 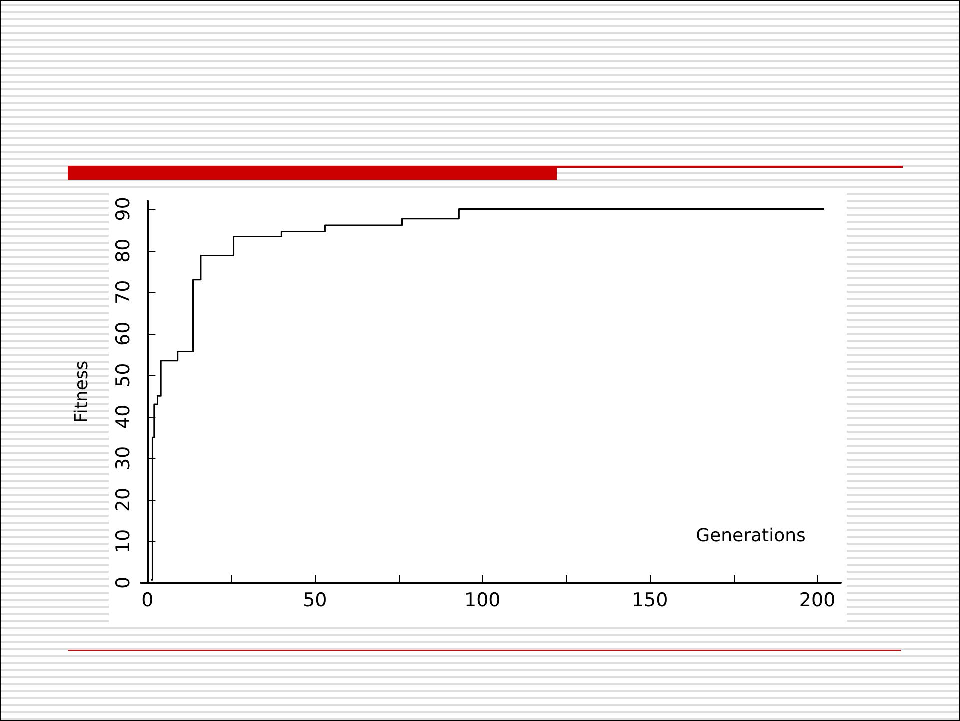 I want to click on x-tick-label: 50, so click(x=315, y=601).